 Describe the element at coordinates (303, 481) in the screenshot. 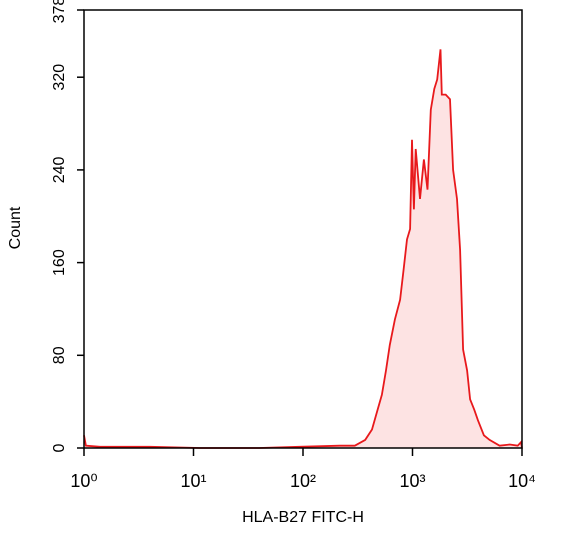

I see `x-tick-label: 10²` at that location.